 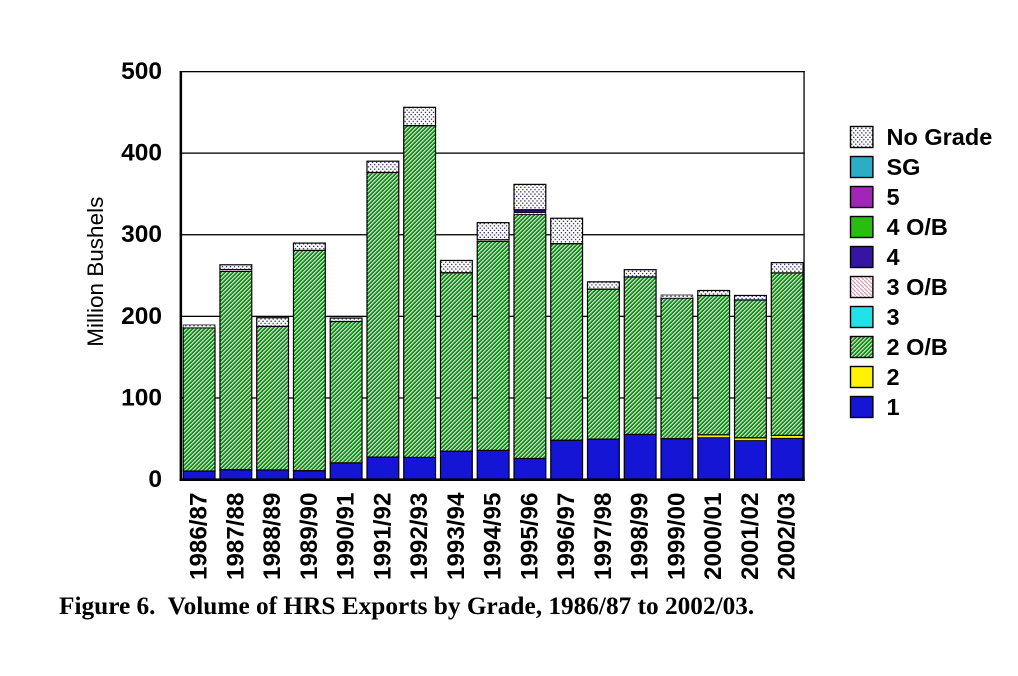 I want to click on svg-text: 1989/90, so click(x=309, y=536).